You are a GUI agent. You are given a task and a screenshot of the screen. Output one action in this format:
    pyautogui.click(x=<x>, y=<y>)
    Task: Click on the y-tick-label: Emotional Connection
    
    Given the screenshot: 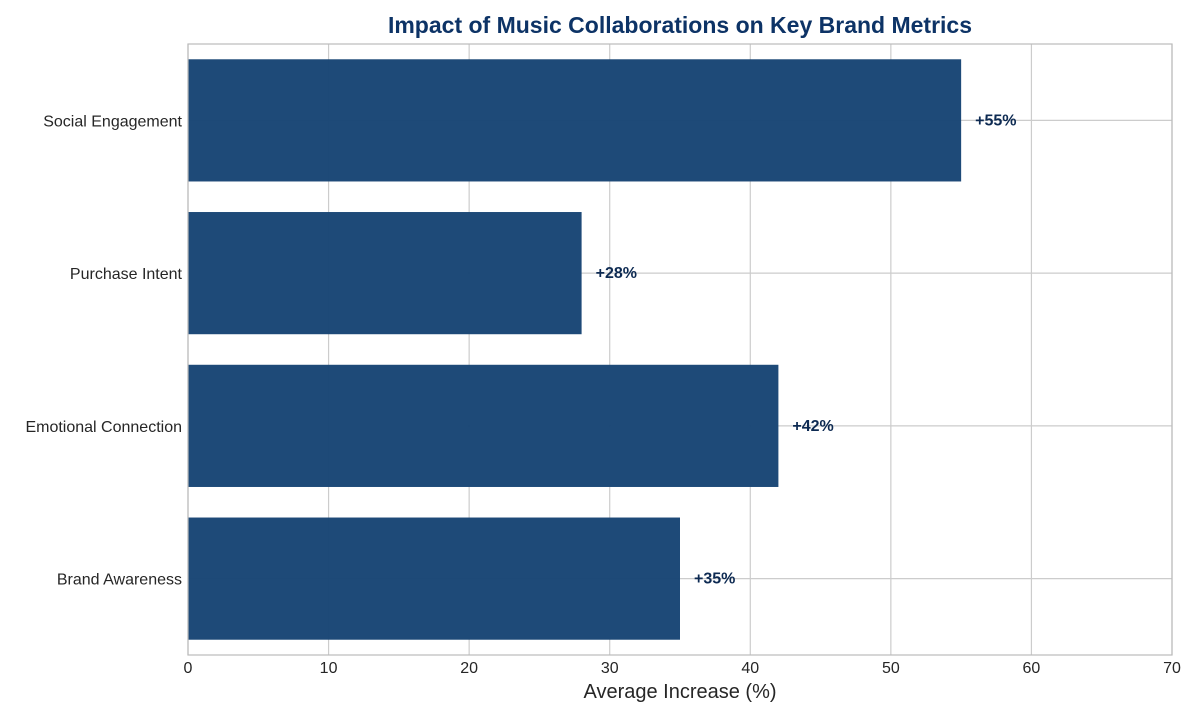 What is the action you would take?
    pyautogui.click(x=103, y=427)
    